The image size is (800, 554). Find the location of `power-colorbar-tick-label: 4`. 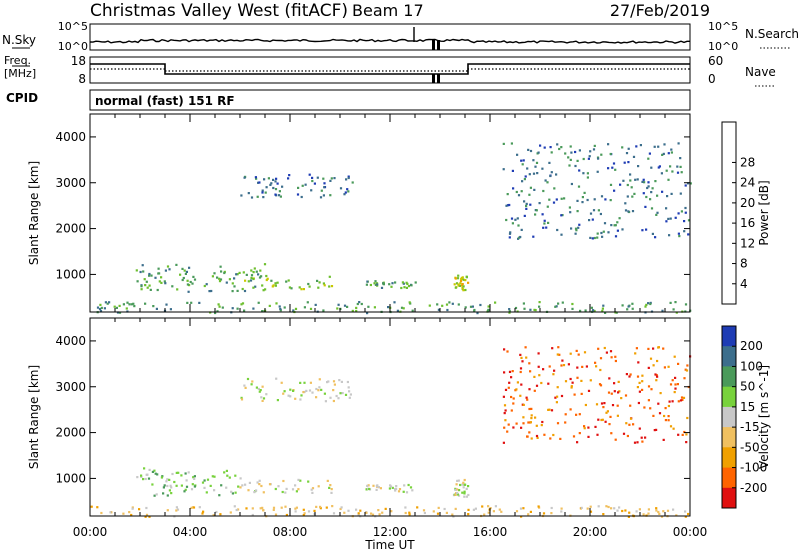

power-colorbar-tick-label: 4 is located at coordinates (744, 284).